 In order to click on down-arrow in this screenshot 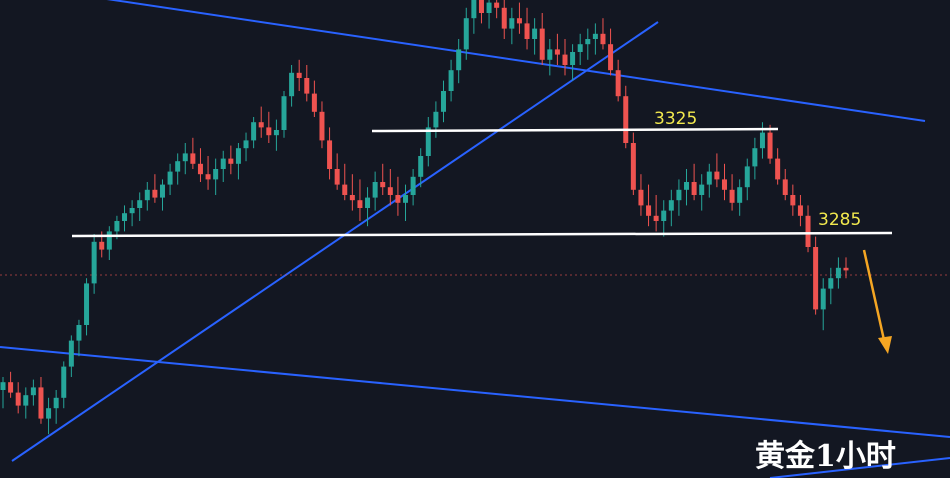, I will do `click(877, 301)`.